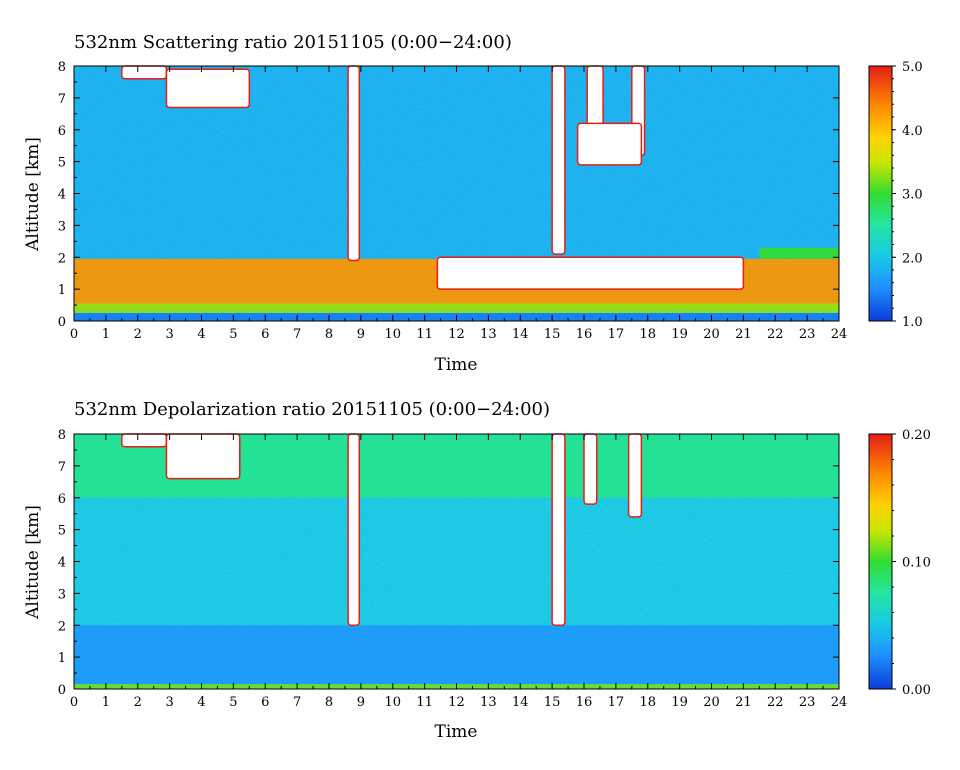  Describe the element at coordinates (711, 702) in the screenshot. I see `depolarization-xtick-label-20: 20` at that location.